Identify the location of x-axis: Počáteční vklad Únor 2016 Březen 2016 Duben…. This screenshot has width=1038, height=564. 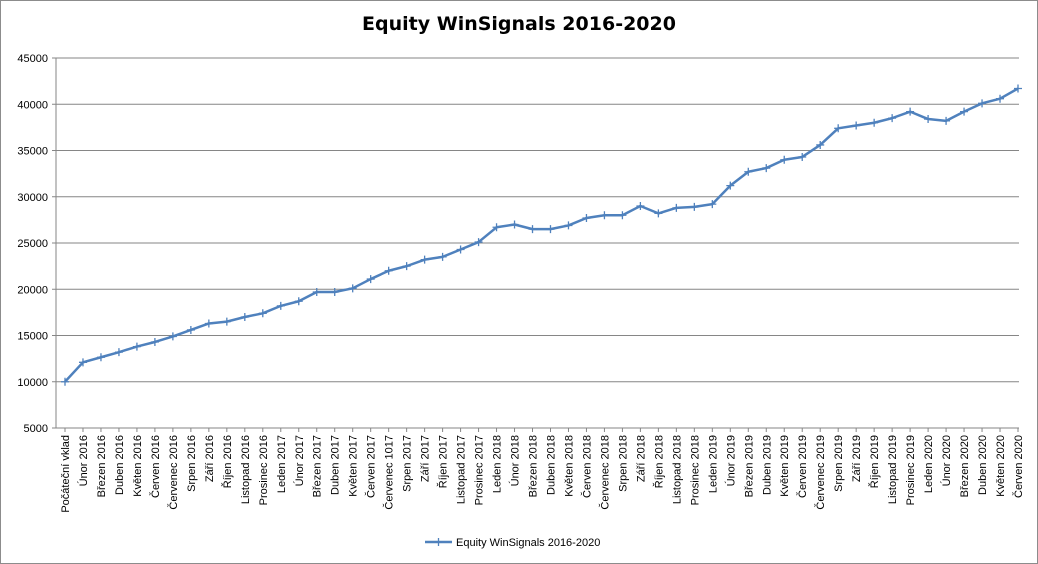
(540, 470).